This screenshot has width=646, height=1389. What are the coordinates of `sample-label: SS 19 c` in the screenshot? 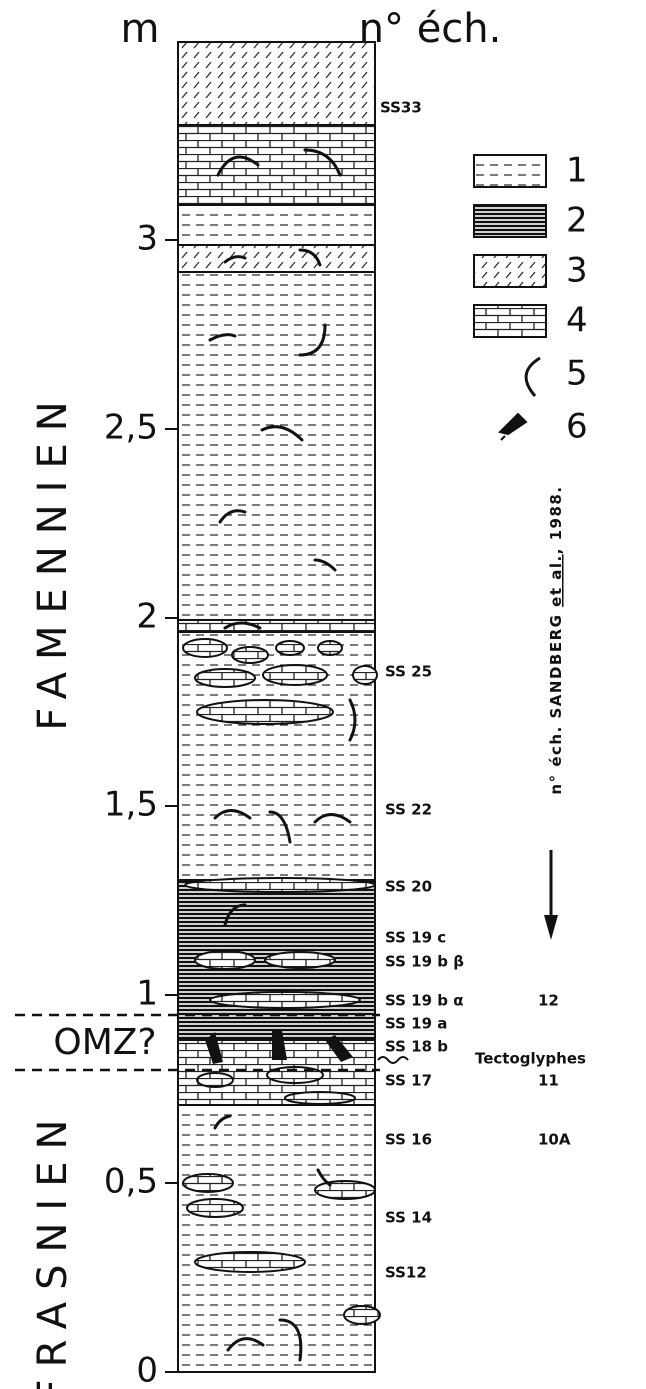 It's located at (415, 938).